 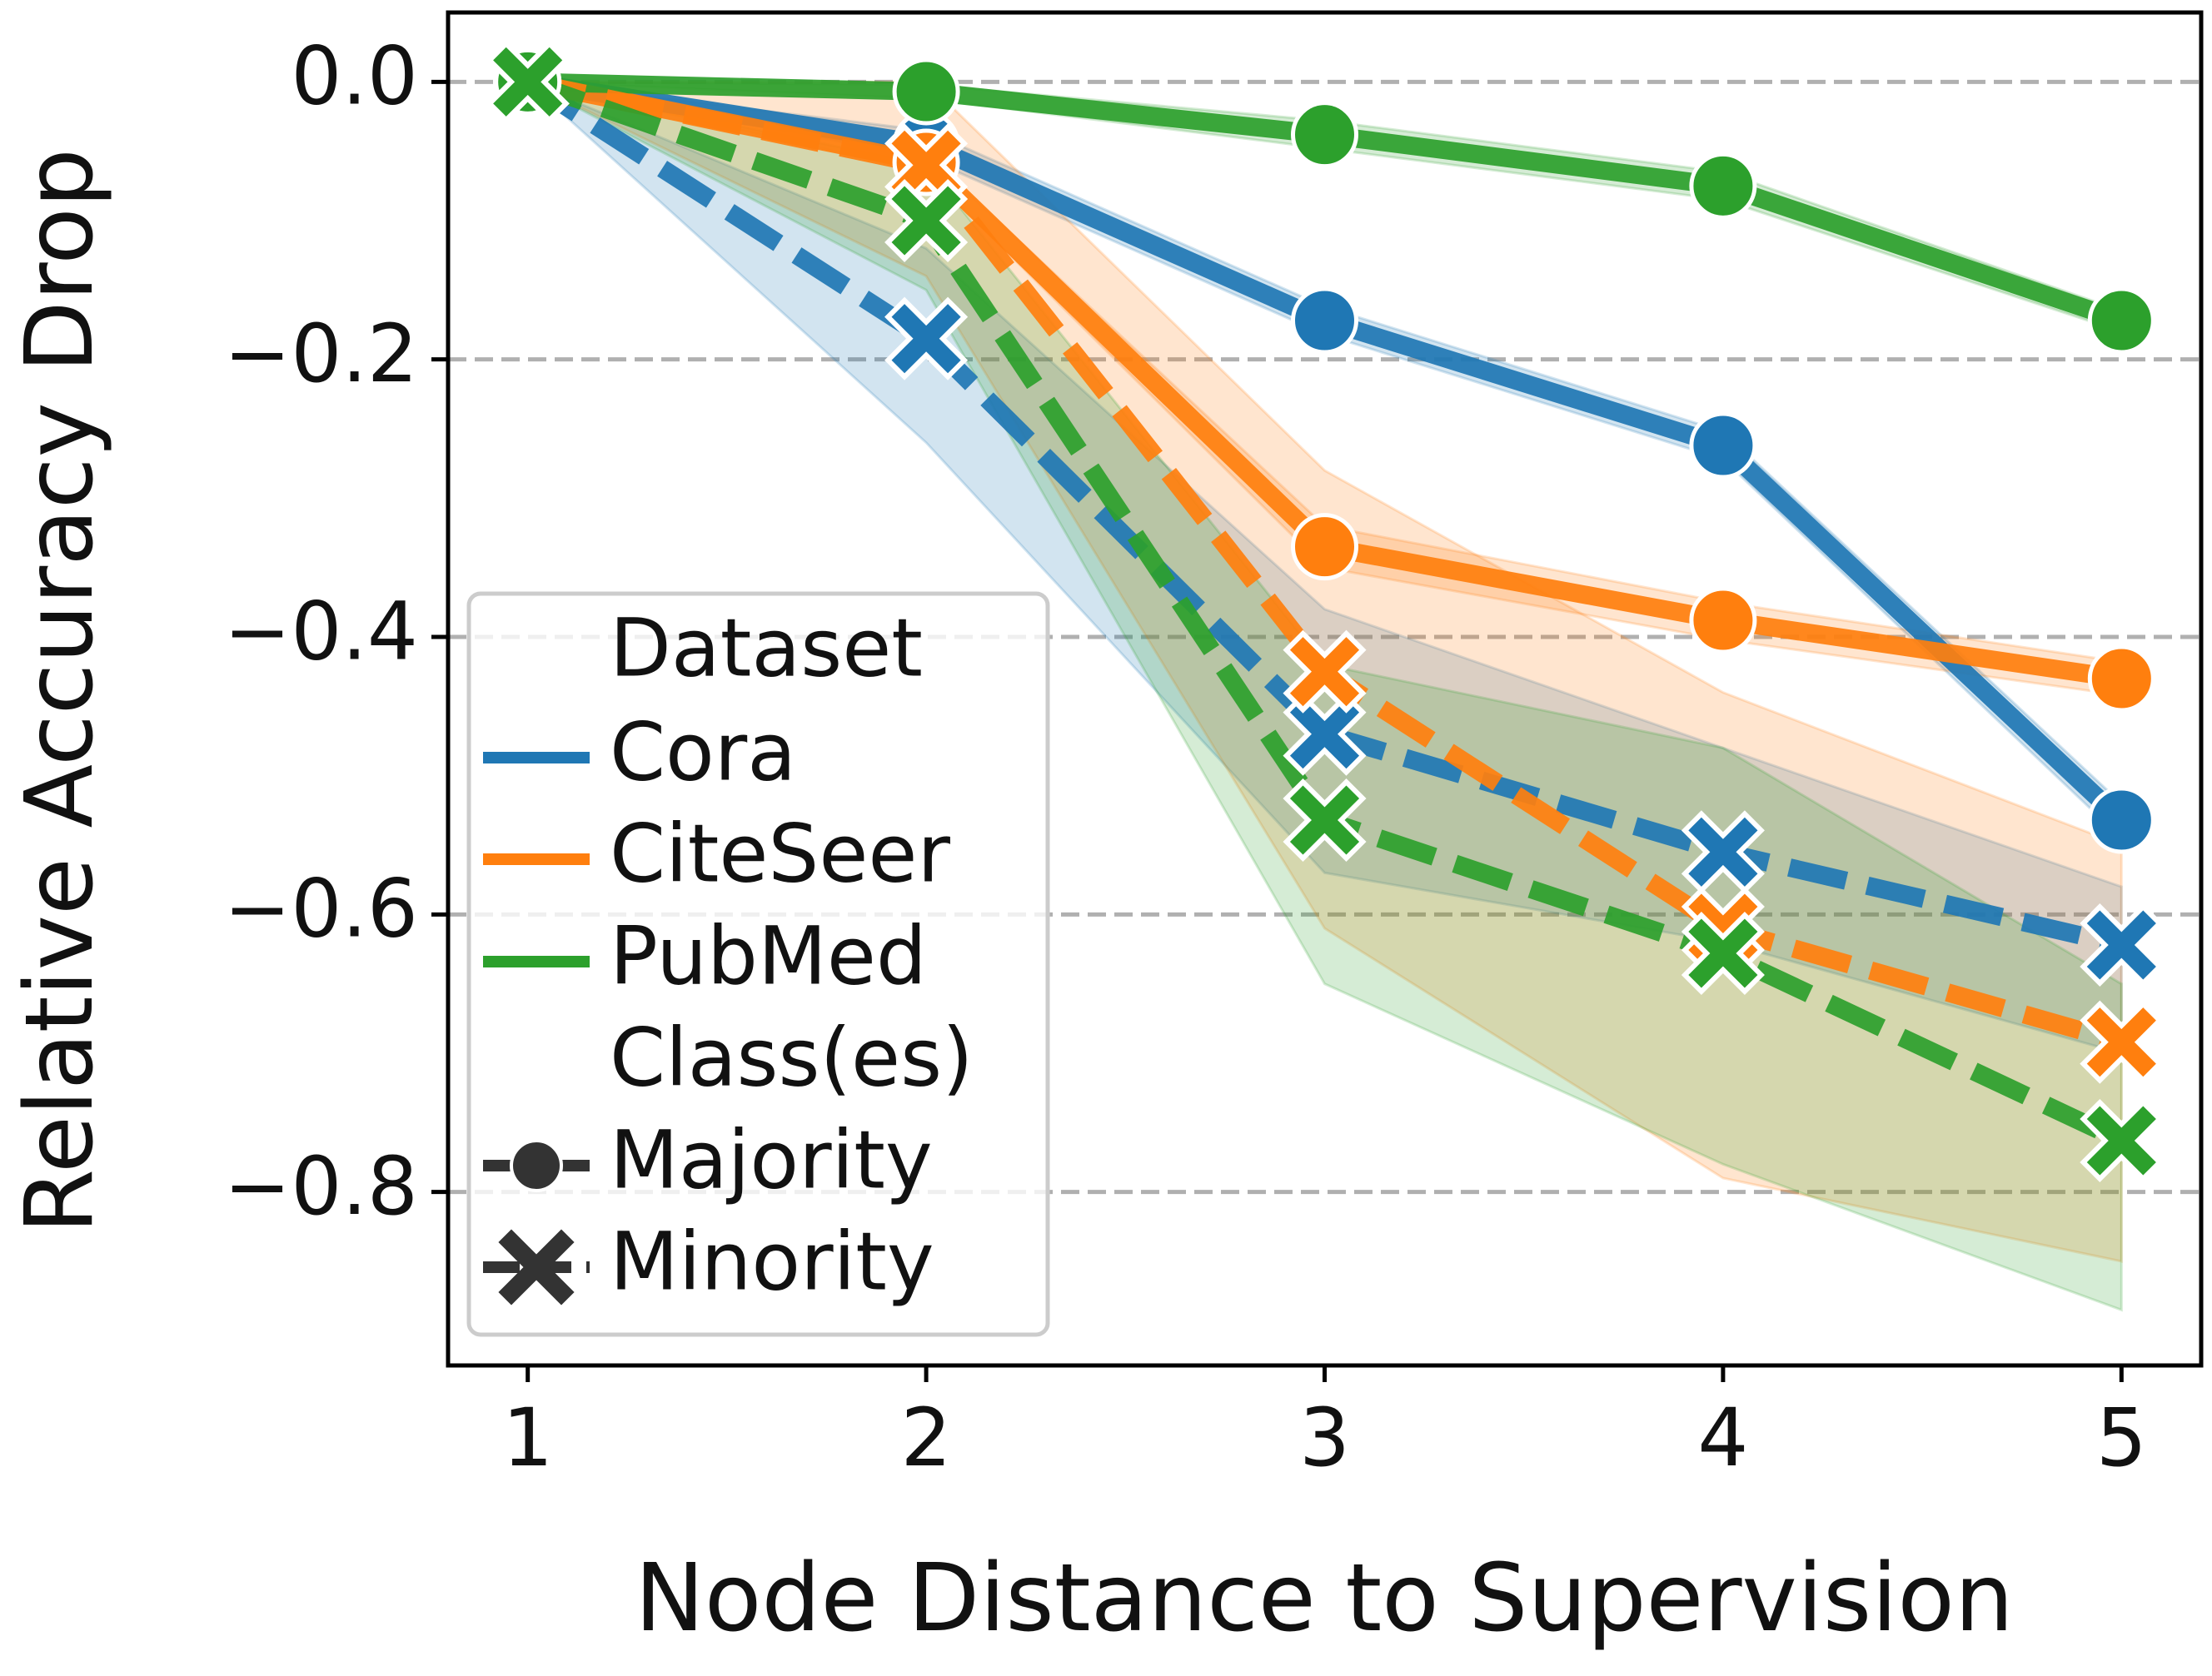 I want to click on legend-label-cora: Cora, so click(x=703, y=751).